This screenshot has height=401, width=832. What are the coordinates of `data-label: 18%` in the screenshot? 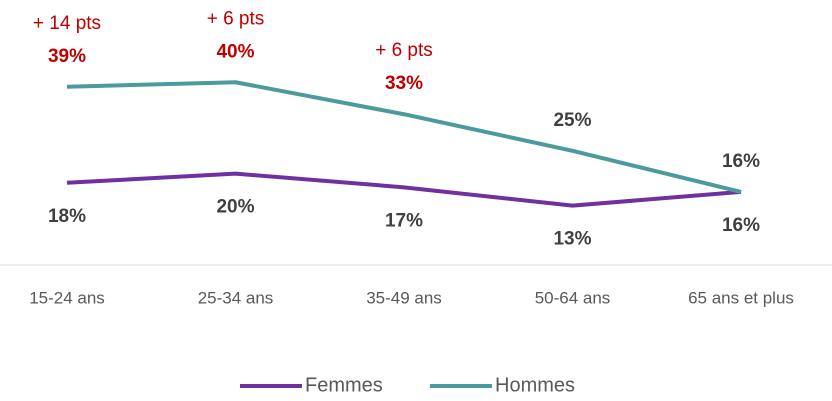 It's located at (67, 216).